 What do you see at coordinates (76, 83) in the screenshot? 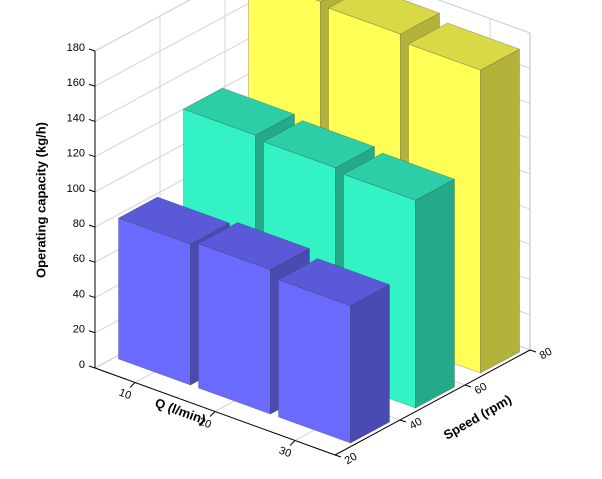
I see `y-tick-label: 160` at bounding box center [76, 83].